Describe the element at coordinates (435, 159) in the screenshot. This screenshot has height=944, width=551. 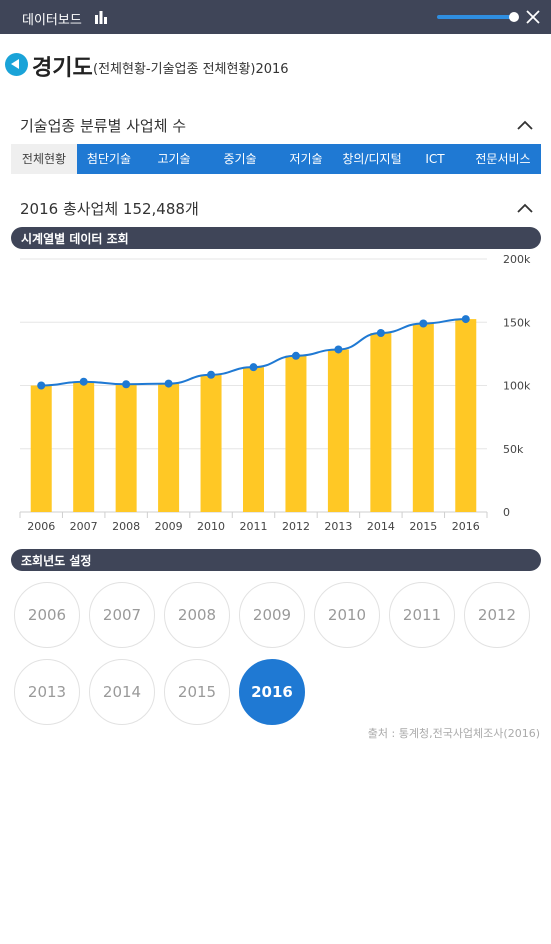
I see `tab-ict: ICT` at that location.